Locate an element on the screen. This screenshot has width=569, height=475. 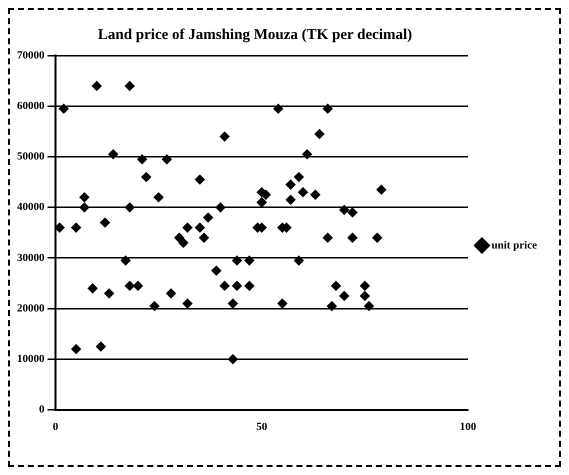
y-tick-label: 20000 is located at coordinates (31, 308).